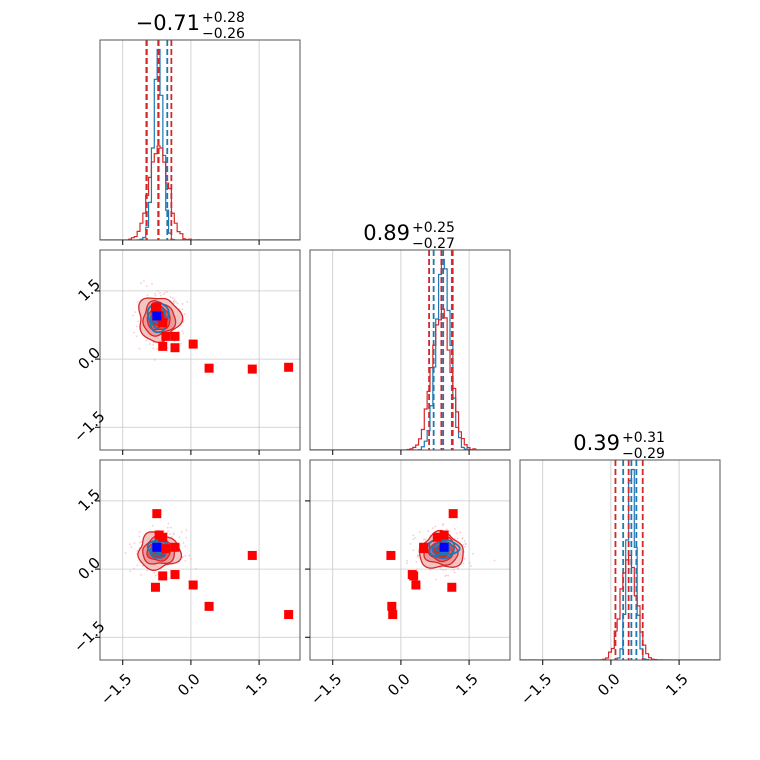  I want to click on x-tick-label: 1.5, so click(257, 685).